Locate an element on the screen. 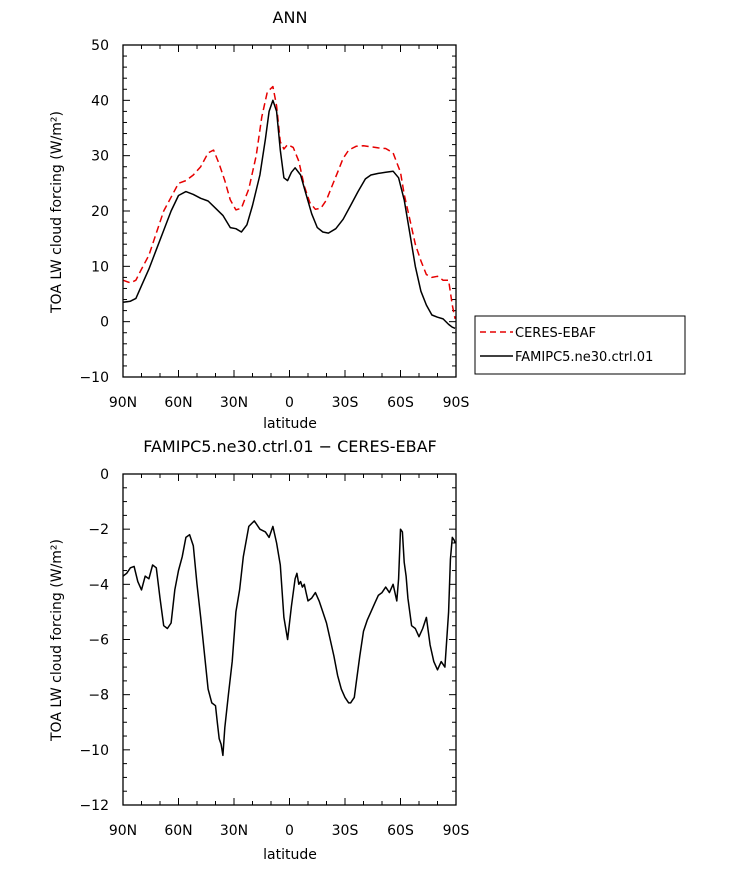 Image resolution: width=733 pixels, height=869 pixels. y-tick-label: −4 is located at coordinates (98, 585).